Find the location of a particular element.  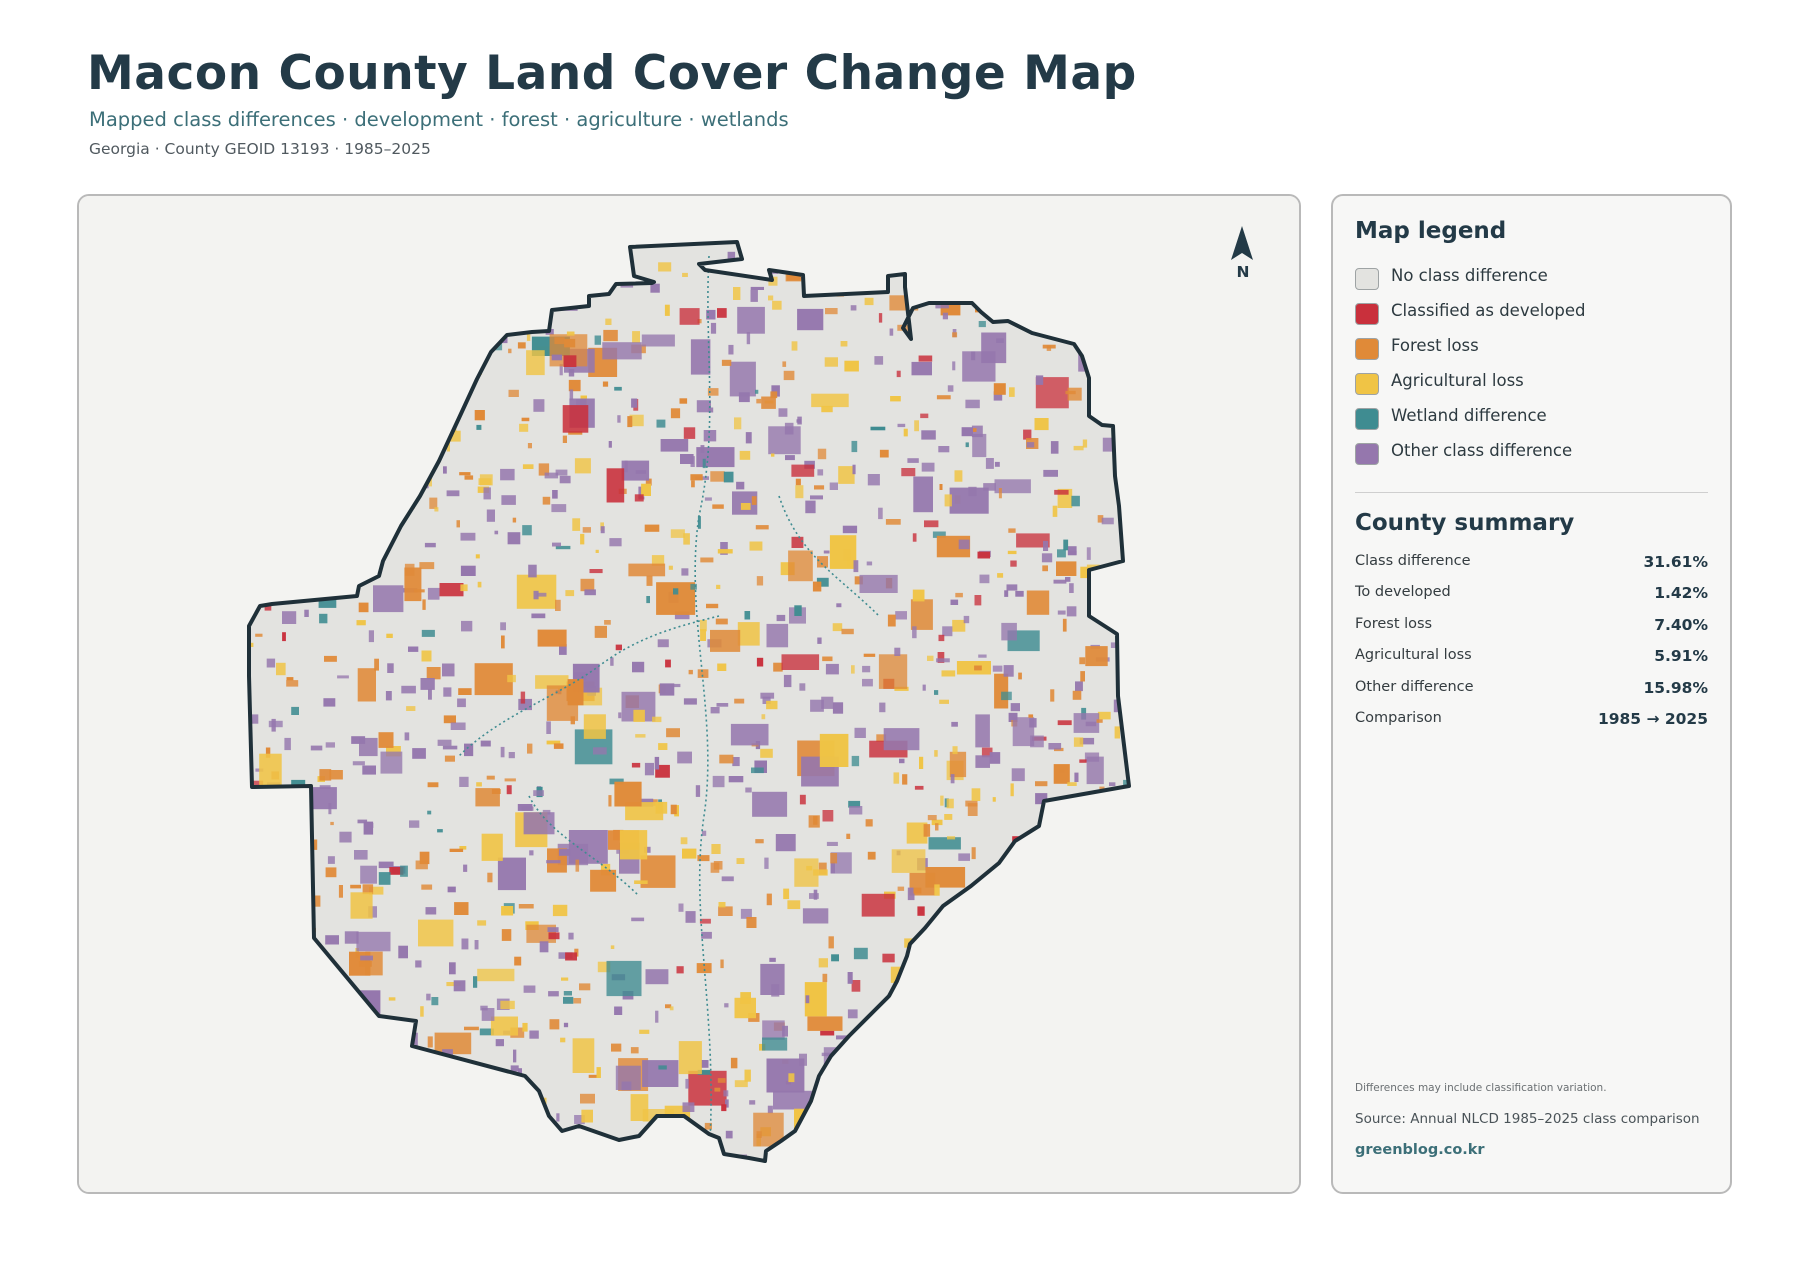

summary-label: To developed is located at coordinates (1403, 592).